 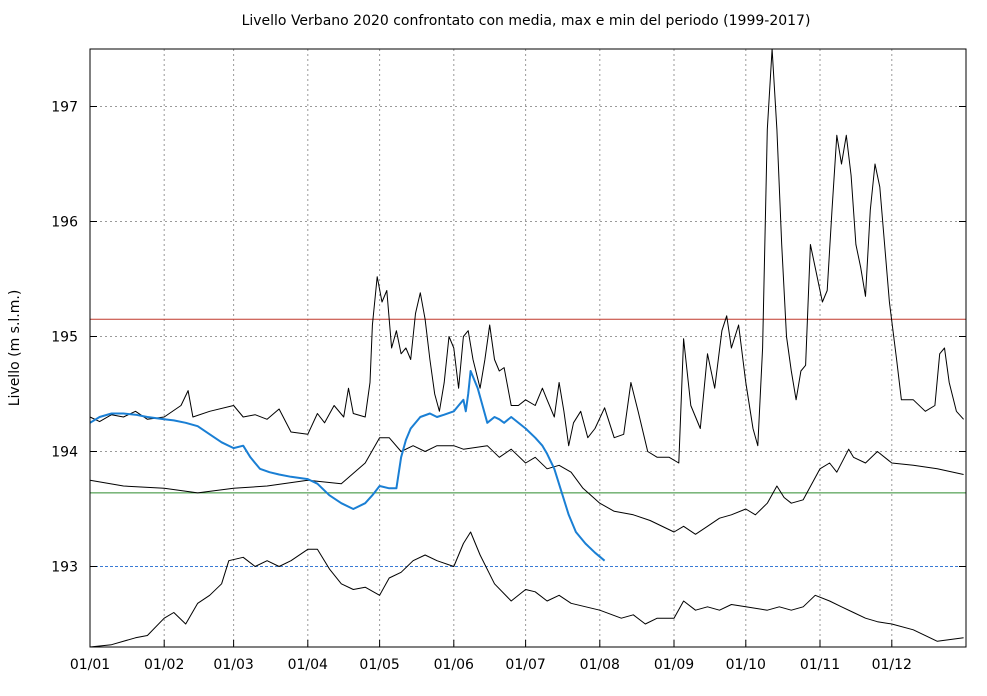 What do you see at coordinates (525, 665) in the screenshot?
I see `x-tick-label: 01/07` at bounding box center [525, 665].